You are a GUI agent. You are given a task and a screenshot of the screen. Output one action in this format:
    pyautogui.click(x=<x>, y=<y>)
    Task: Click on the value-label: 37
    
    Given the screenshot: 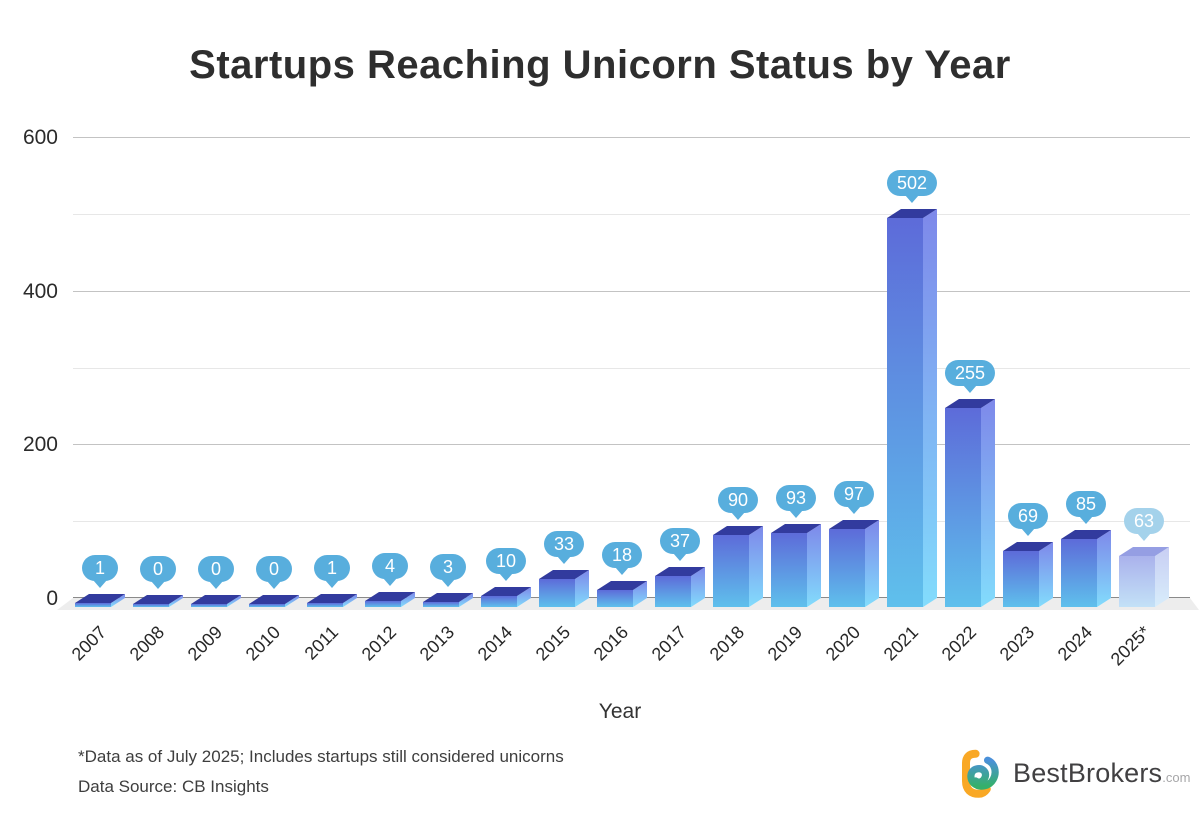 What is the action you would take?
    pyautogui.click(x=680, y=541)
    